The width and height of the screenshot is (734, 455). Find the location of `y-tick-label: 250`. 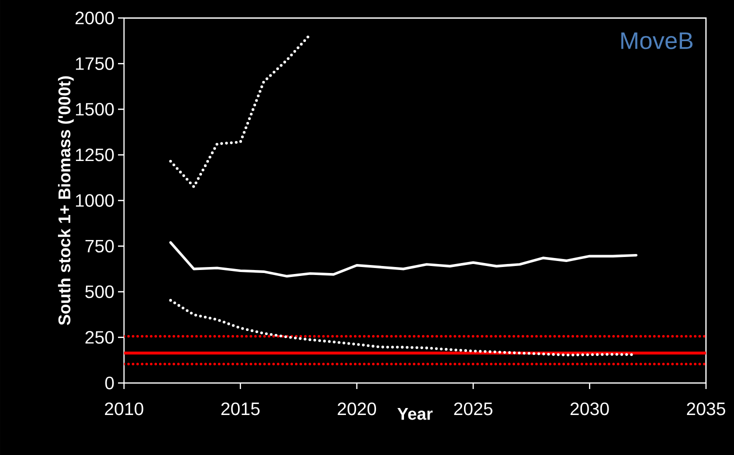

y-tick-label: 250 is located at coordinates (99, 337).